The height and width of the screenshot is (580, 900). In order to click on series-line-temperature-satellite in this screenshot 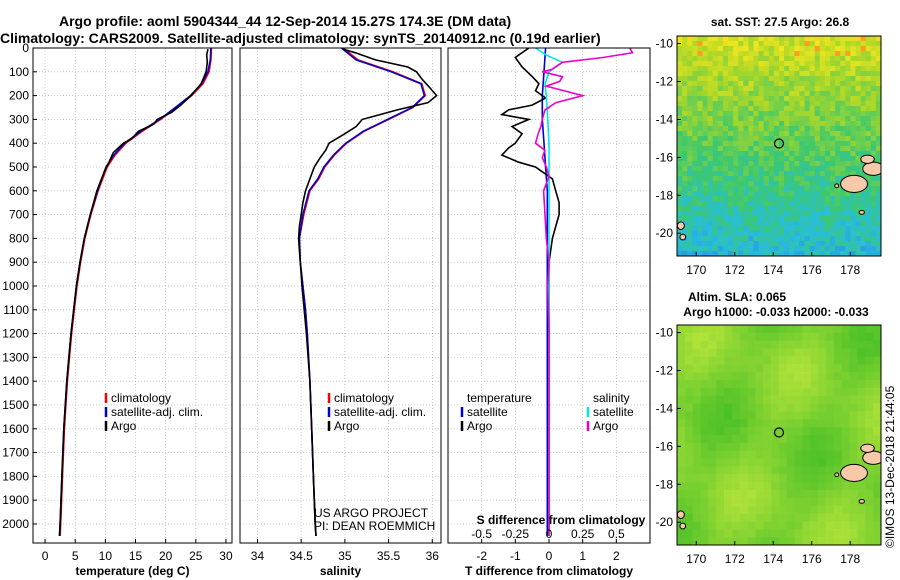, I will do `click(545, 292)`.